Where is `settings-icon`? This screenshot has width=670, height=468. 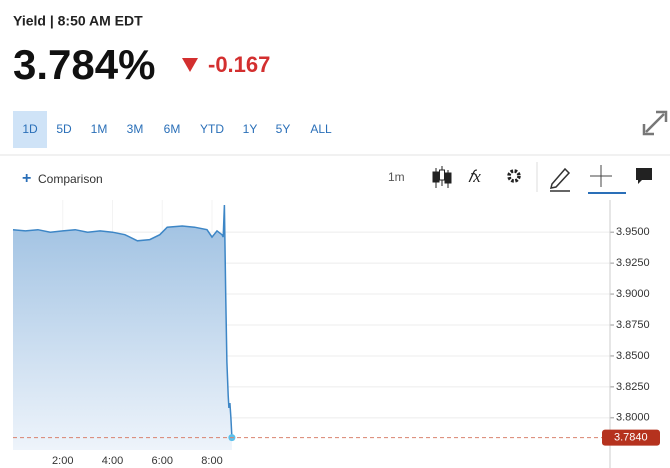
settings-icon is located at coordinates (514, 176).